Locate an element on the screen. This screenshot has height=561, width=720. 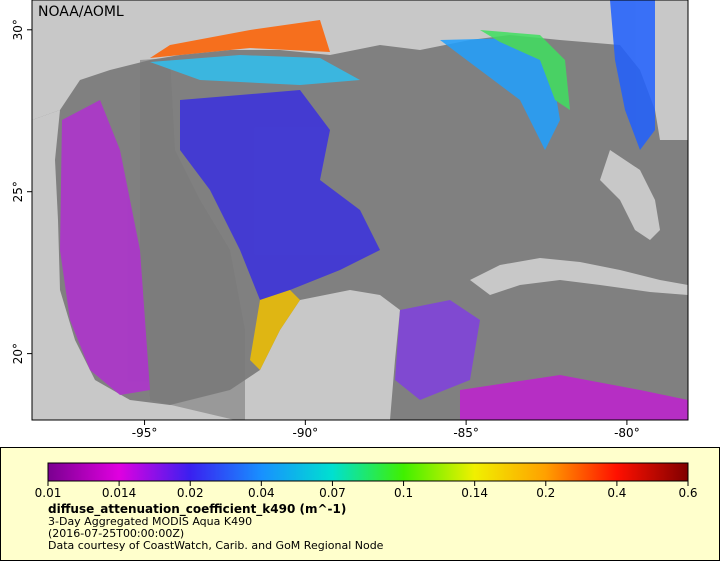
caption-time: (2016-07-25T00:00:00Z) is located at coordinates (116, 533).